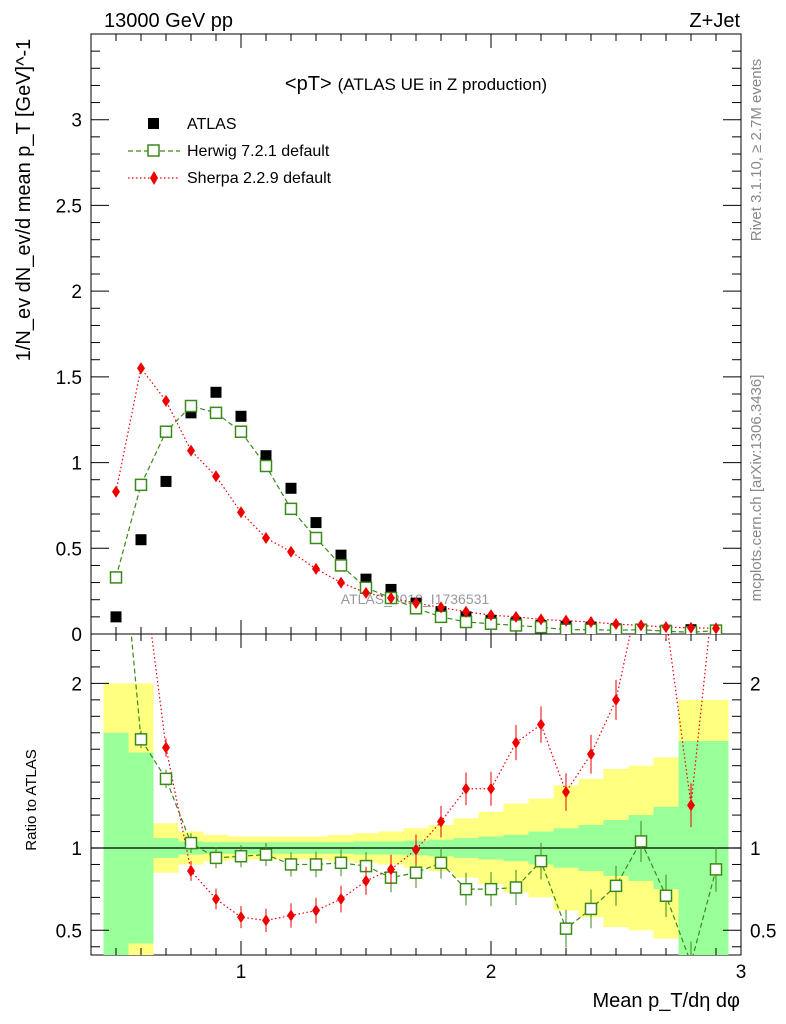 This screenshot has height=1024, width=786. Describe the element at coordinates (756, 150) in the screenshot. I see `rivet-version-label: Rivet 3.1.10, ≥ 2.7M events` at that location.